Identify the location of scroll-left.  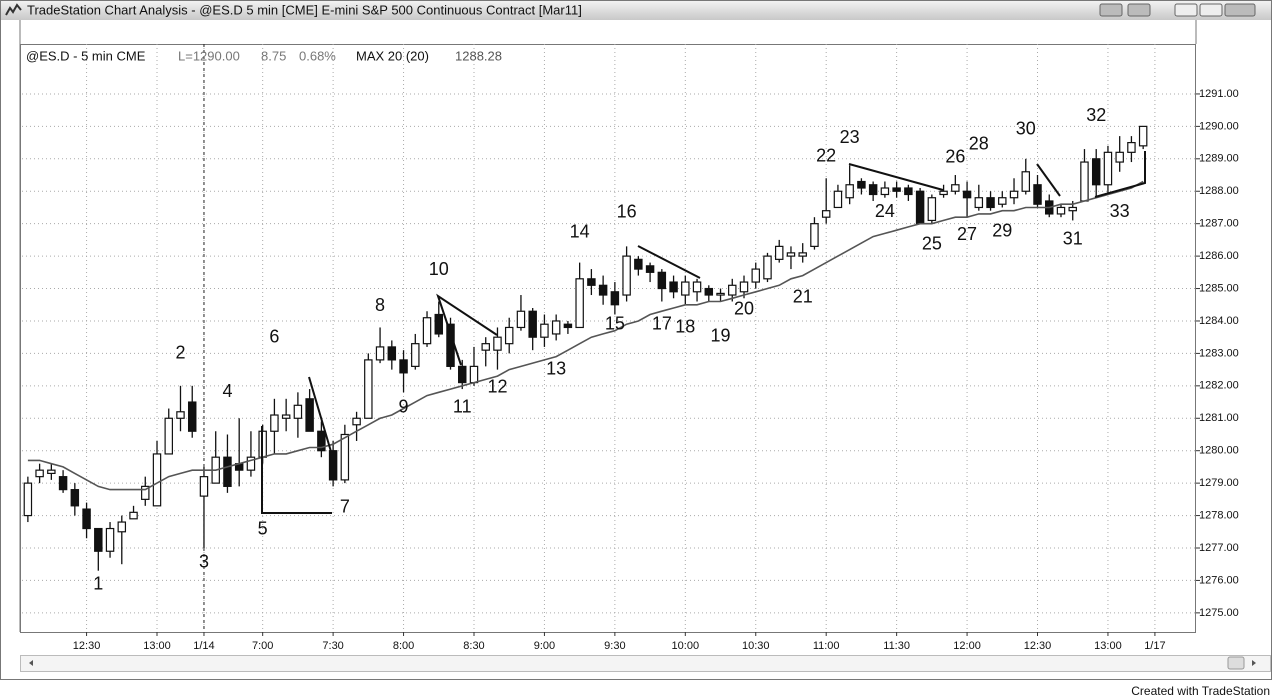
(31, 663).